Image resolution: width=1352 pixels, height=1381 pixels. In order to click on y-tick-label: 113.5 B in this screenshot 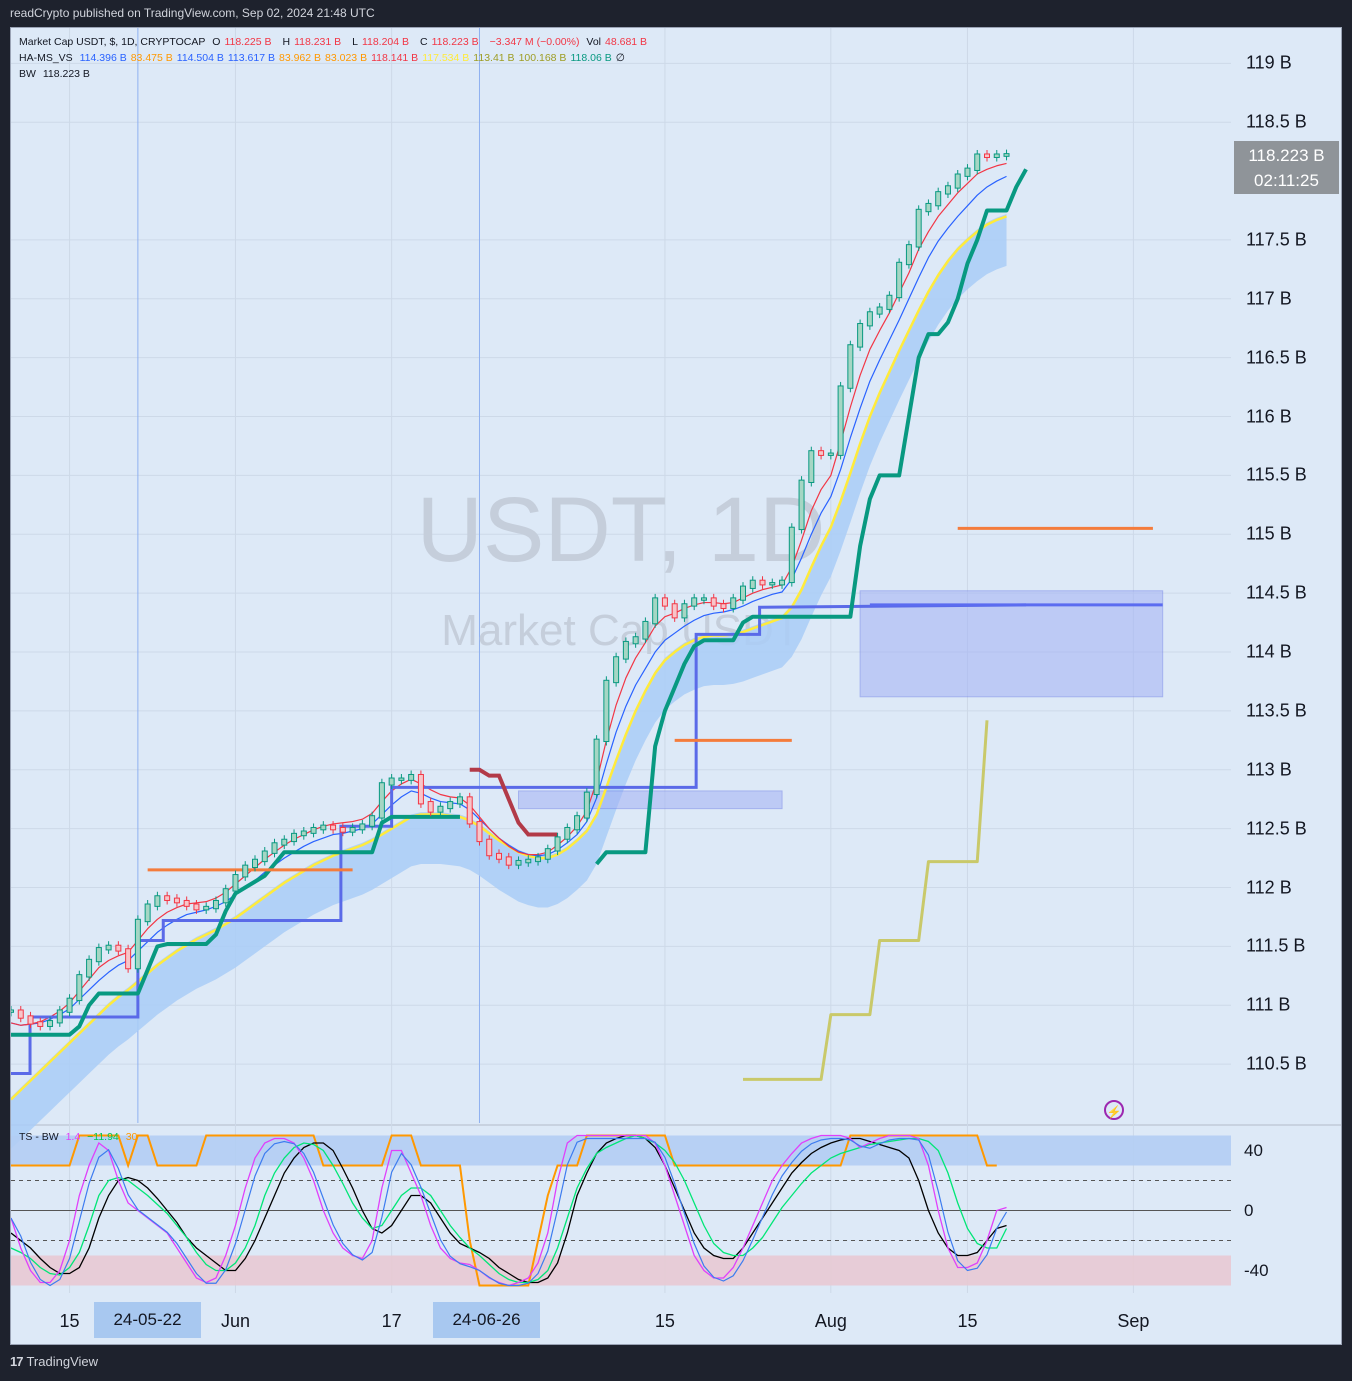, I will do `click(1276, 710)`.